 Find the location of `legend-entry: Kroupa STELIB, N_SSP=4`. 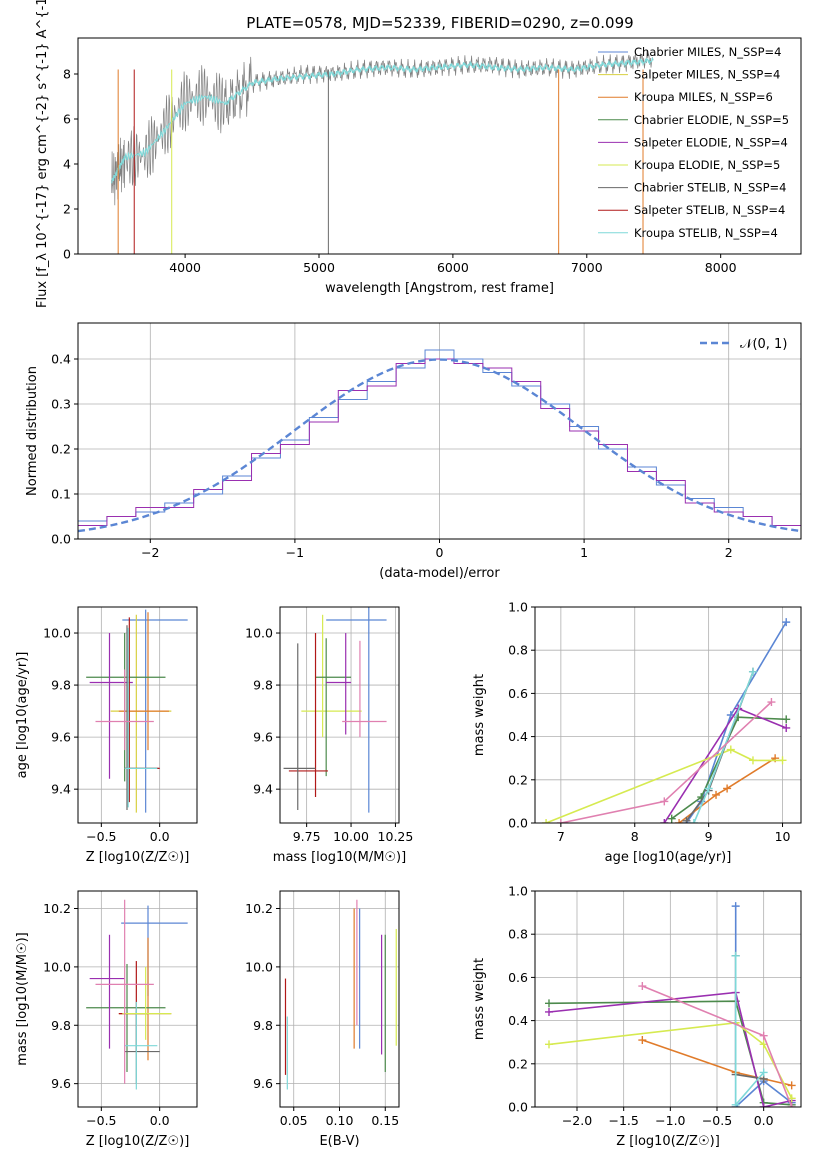

legend-entry: Kroupa STELIB, N_SSP=4 is located at coordinates (706, 233).